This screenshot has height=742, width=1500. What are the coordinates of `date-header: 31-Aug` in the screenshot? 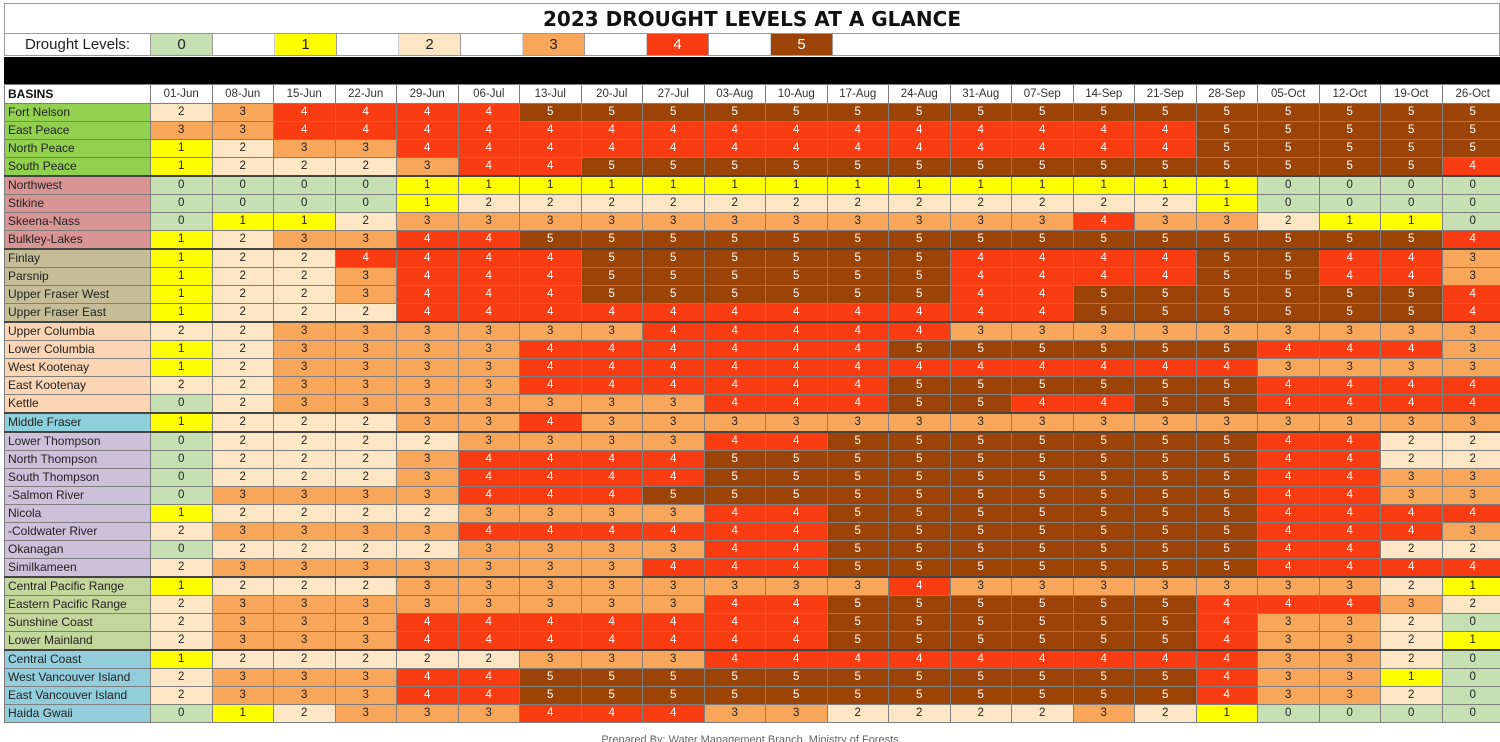 It's located at (980, 94).